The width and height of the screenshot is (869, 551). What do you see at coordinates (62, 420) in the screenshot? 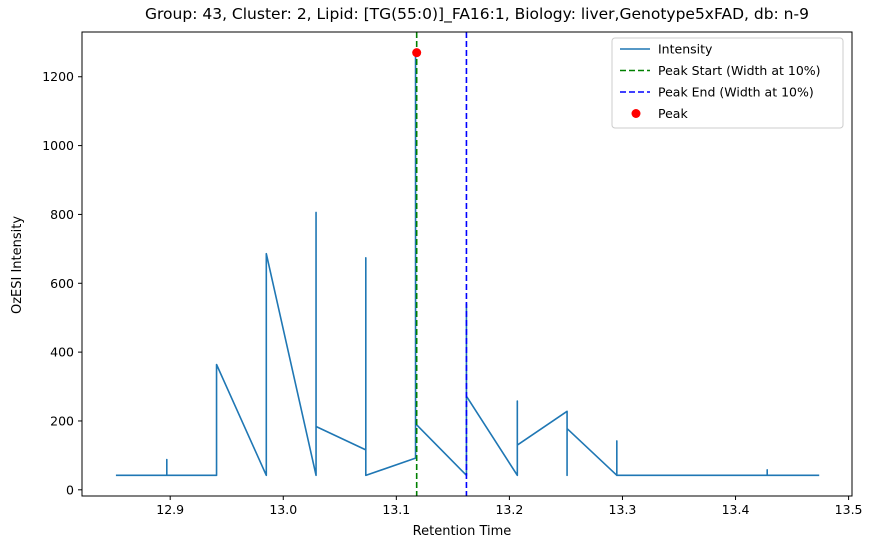
I see `y-tick-label: 200` at bounding box center [62, 420].